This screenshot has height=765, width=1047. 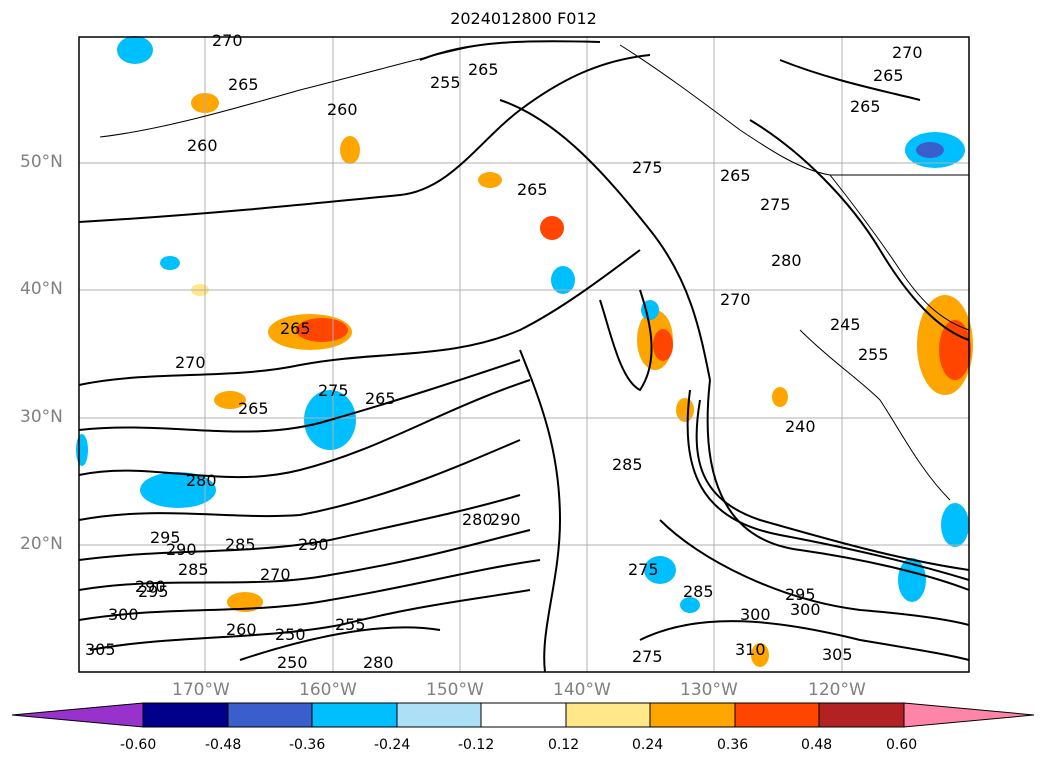 I want to click on colorbar-tick: 0.48, so click(x=817, y=745).